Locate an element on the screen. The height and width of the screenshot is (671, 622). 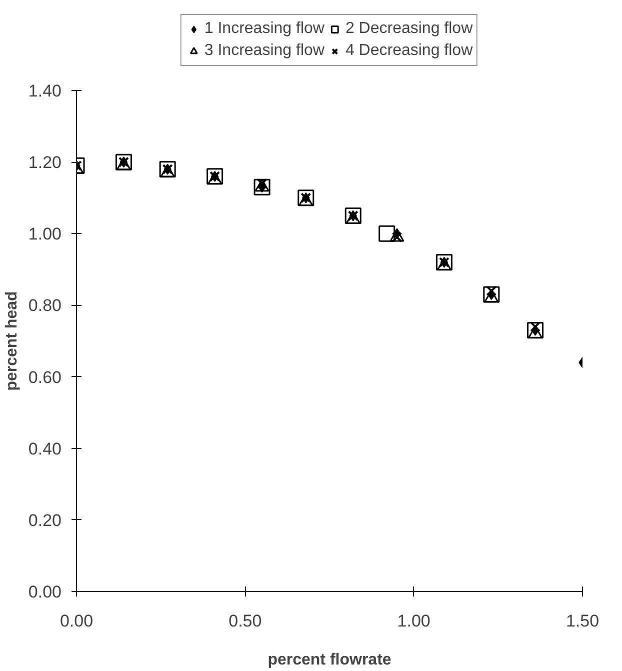
y-tick-label: 0.60 is located at coordinates (45, 377).